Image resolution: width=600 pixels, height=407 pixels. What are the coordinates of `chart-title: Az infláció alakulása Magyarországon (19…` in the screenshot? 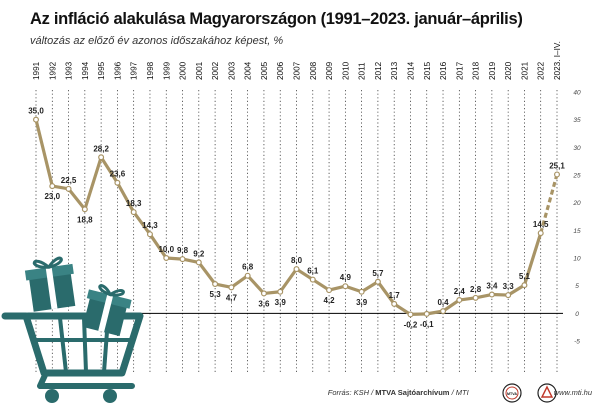 It's located at (276, 19).